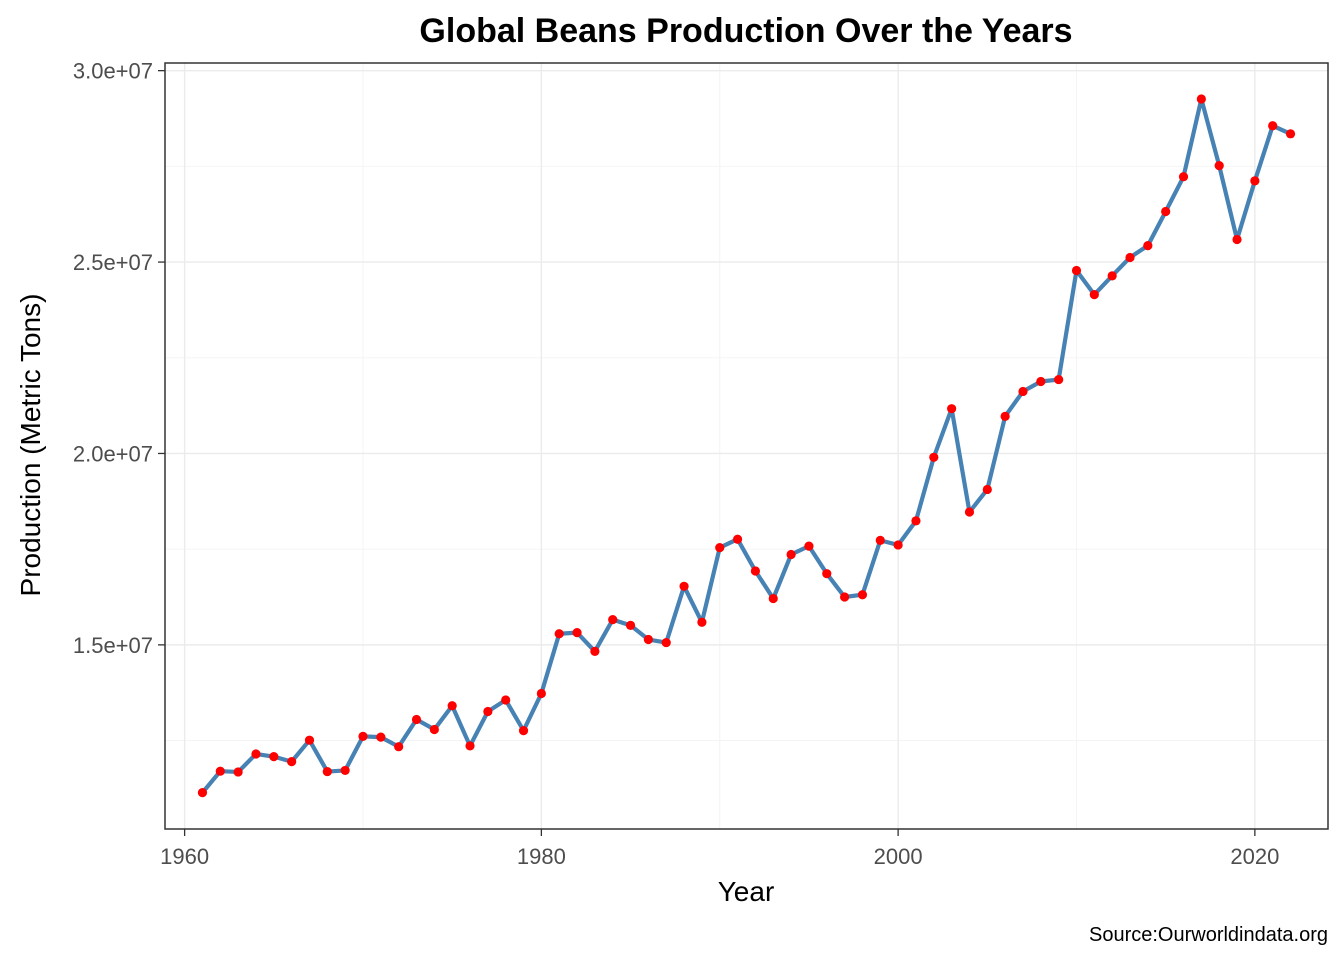 The width and height of the screenshot is (1344, 960). What do you see at coordinates (1208, 935) in the screenshot?
I see `source-caption: Source:Ourworldindata.org` at bounding box center [1208, 935].